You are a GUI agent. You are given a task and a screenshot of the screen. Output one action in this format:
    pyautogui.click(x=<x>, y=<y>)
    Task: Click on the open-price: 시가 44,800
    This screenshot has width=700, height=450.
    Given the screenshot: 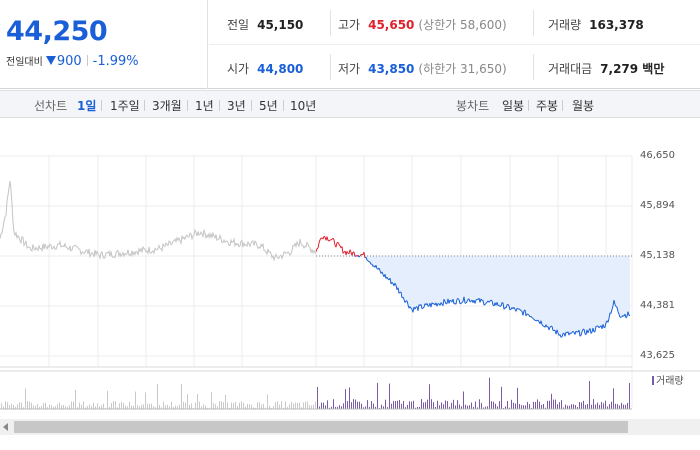 What is the action you would take?
    pyautogui.click(x=265, y=68)
    